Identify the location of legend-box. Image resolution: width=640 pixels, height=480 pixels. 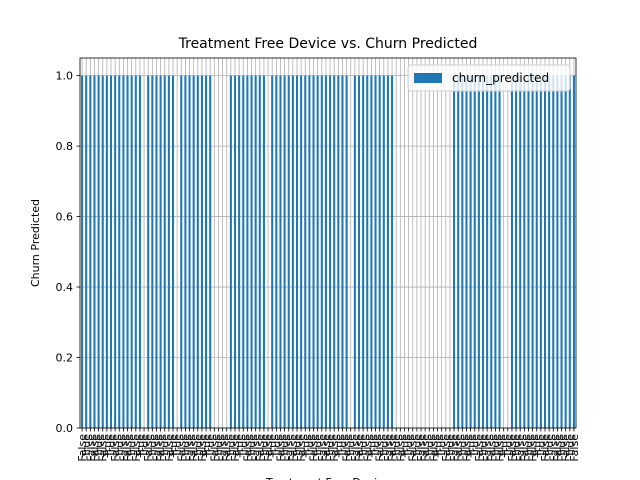
(489, 78).